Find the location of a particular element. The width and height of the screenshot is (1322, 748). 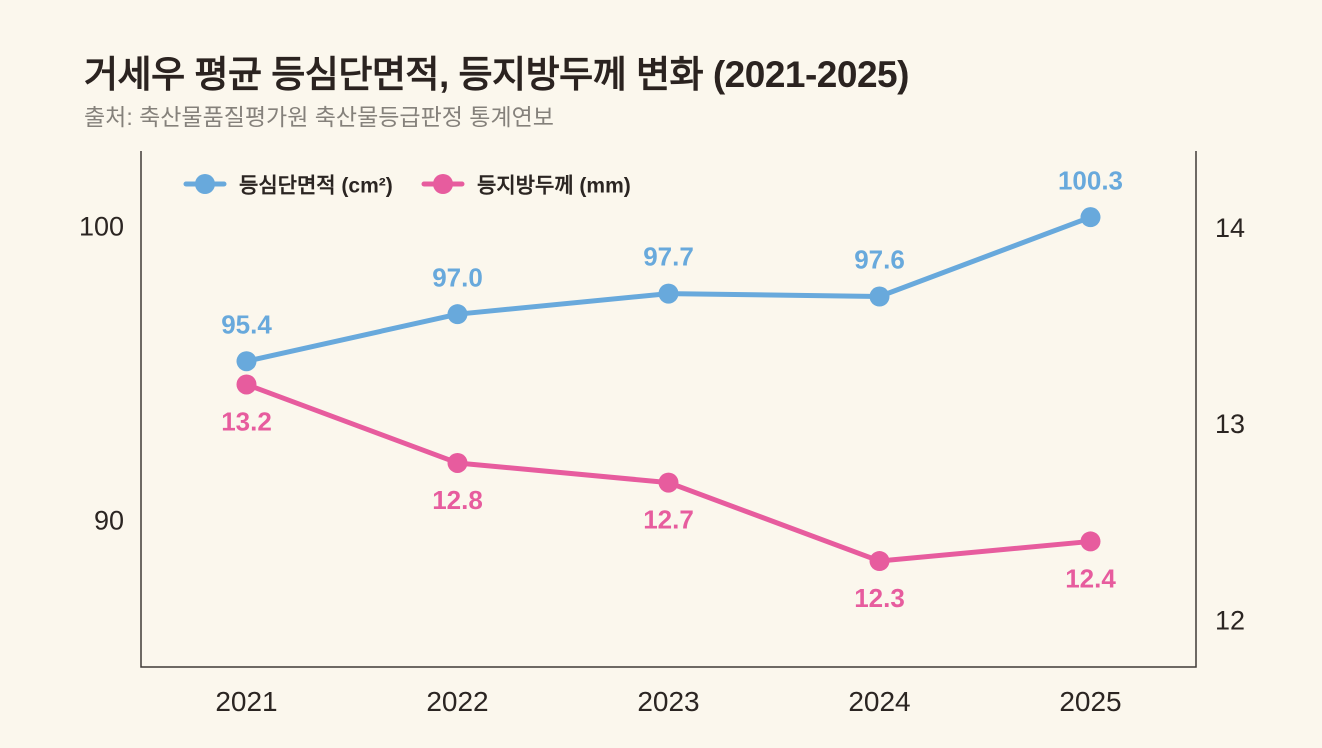

value-label-backfat-2023: 12.7 is located at coordinates (668, 520).